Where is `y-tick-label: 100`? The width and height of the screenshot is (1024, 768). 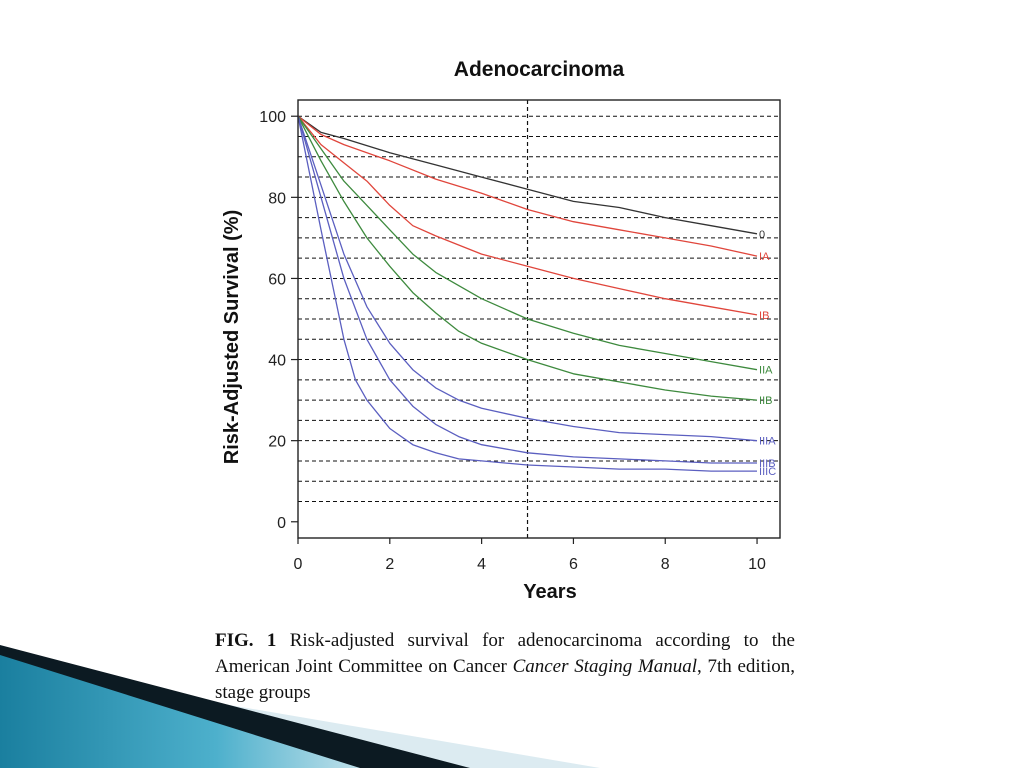 y-tick-label: 100 is located at coordinates (272, 117).